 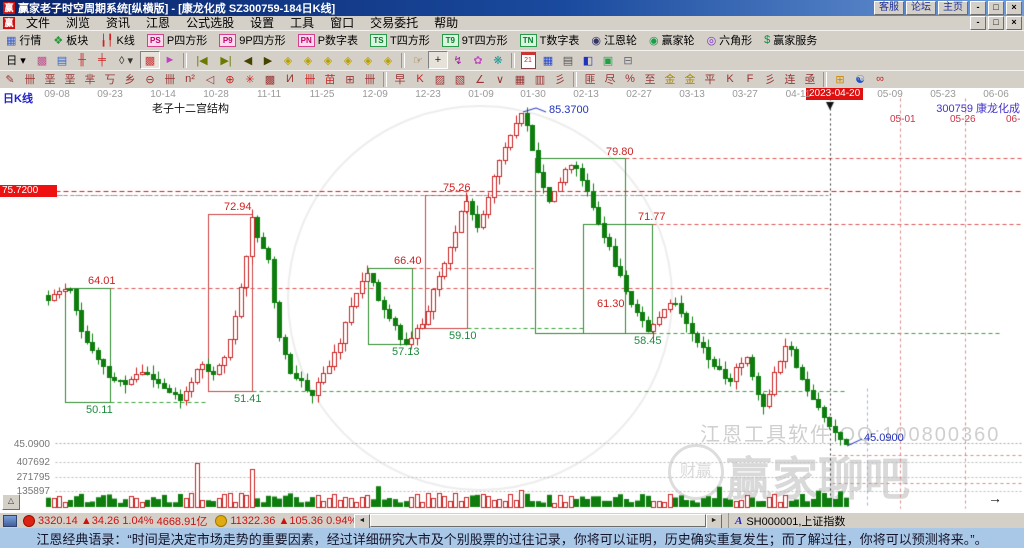 I want to click on infinity-icon: ∞, so click(x=880, y=79).